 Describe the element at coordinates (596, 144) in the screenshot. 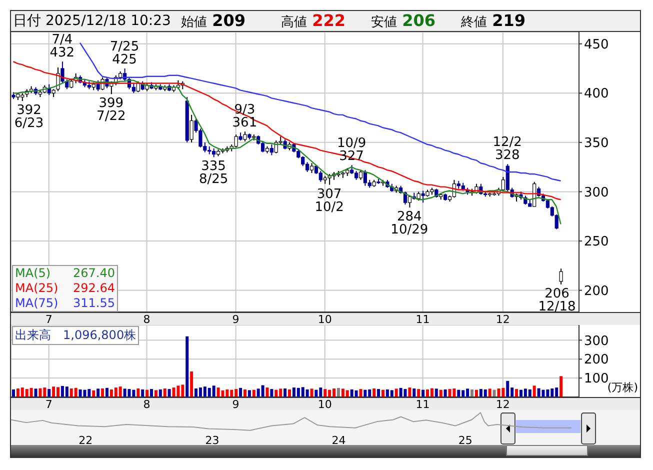

I see `y-tick-label: 350` at that location.